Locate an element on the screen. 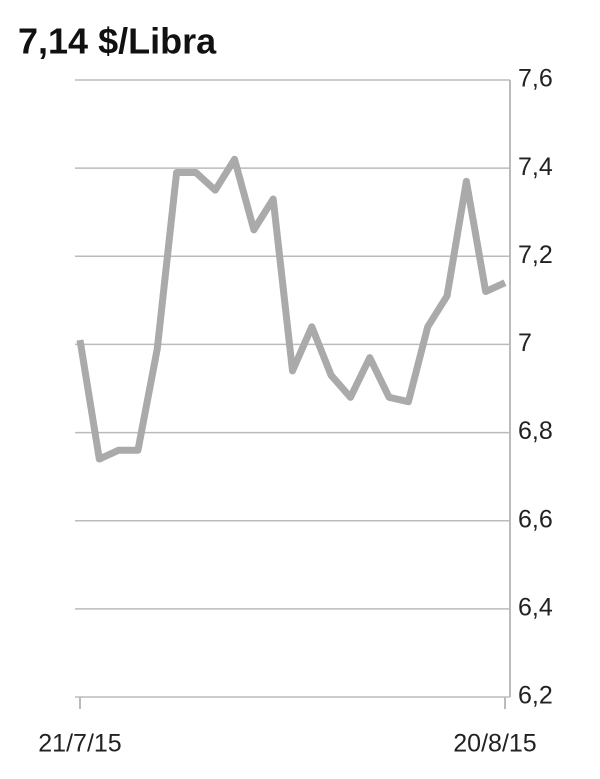 The image size is (600, 779). y-tick-label: 6,2 is located at coordinates (535, 696).